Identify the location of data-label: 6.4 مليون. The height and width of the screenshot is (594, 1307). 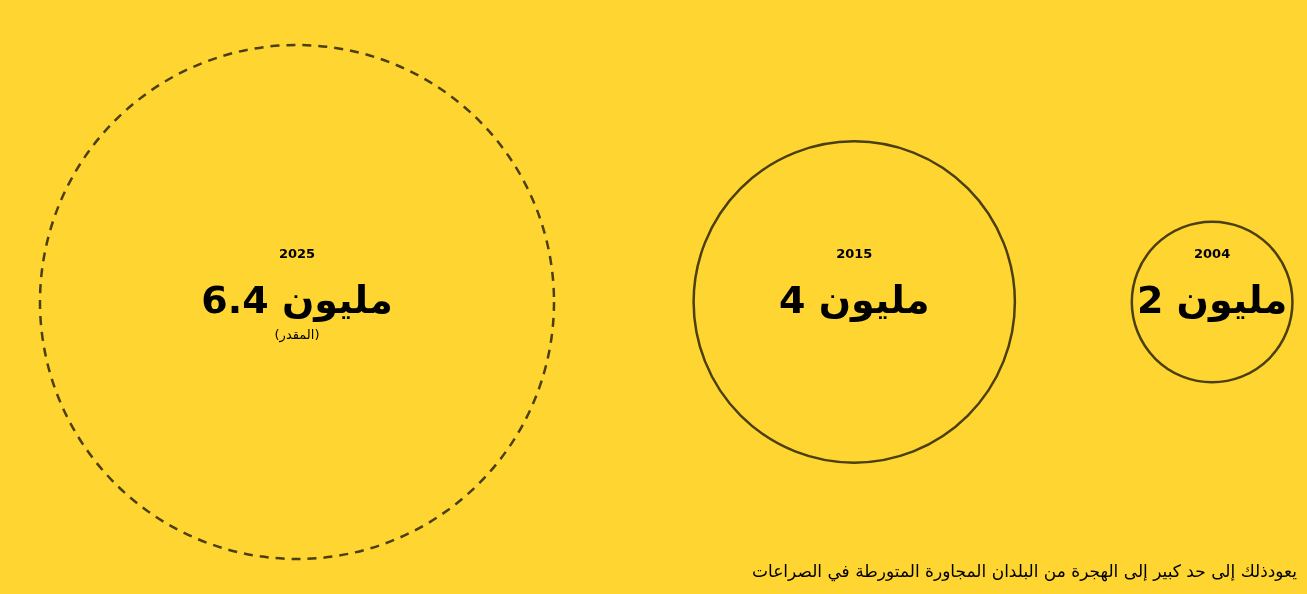
(297, 300).